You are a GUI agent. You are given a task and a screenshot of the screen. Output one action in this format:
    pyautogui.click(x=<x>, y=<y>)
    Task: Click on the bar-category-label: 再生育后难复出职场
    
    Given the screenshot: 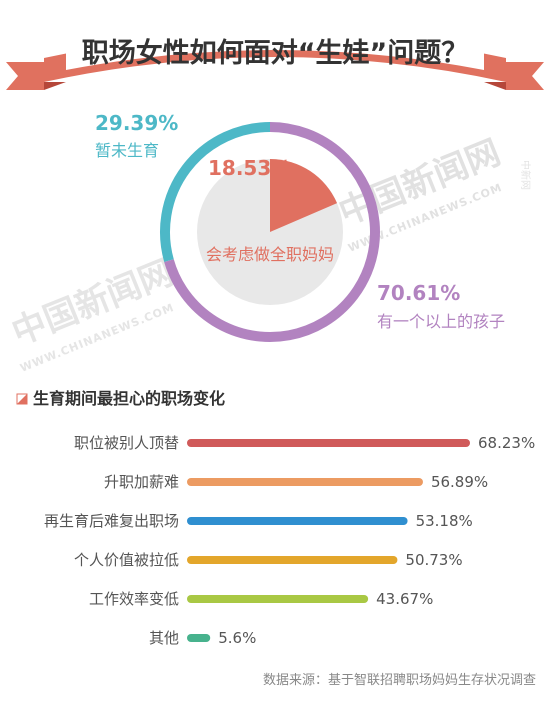 What is the action you would take?
    pyautogui.click(x=111, y=521)
    